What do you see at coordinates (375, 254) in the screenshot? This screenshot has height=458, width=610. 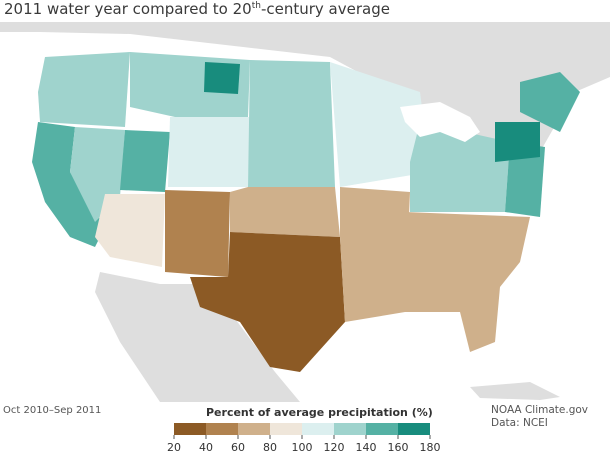 I see `region-lower-mississippi` at bounding box center [375, 254].